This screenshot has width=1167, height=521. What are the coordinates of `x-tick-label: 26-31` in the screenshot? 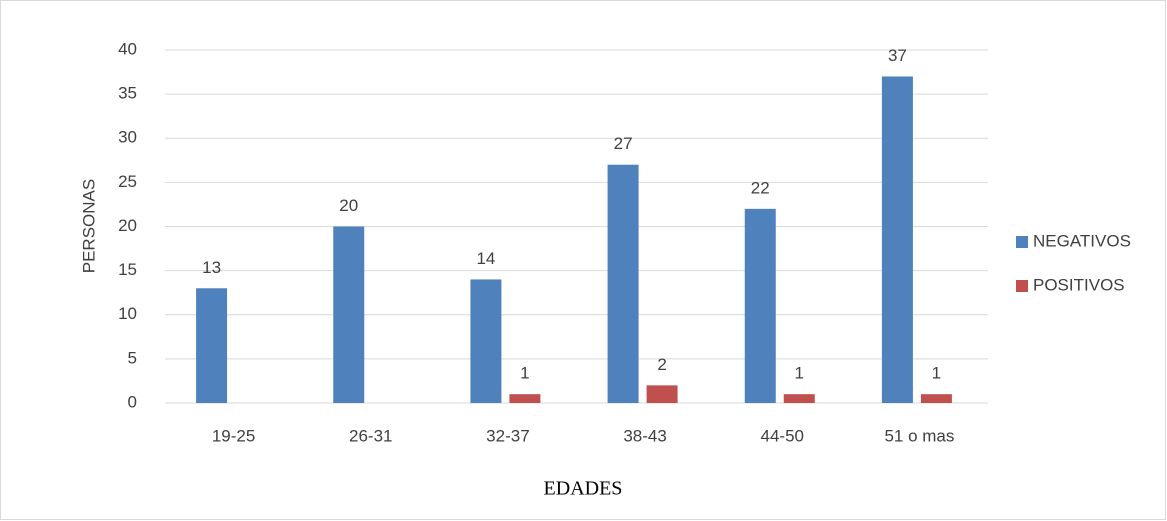 It's located at (370, 435).